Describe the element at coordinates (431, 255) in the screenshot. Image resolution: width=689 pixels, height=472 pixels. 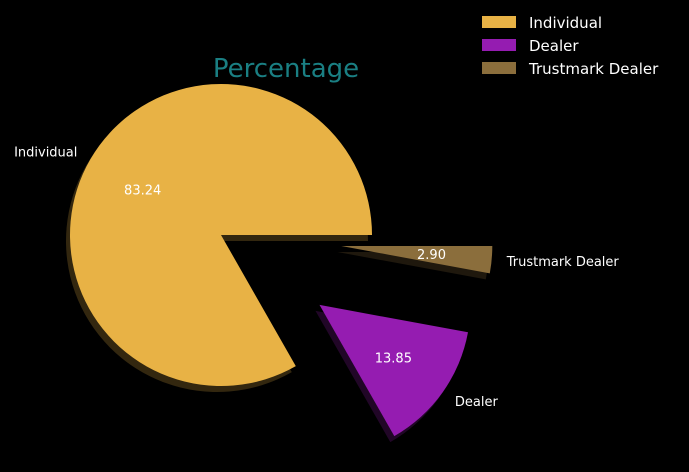
I see `slice-value-label-trustmark-dealer: 2.90` at that location.